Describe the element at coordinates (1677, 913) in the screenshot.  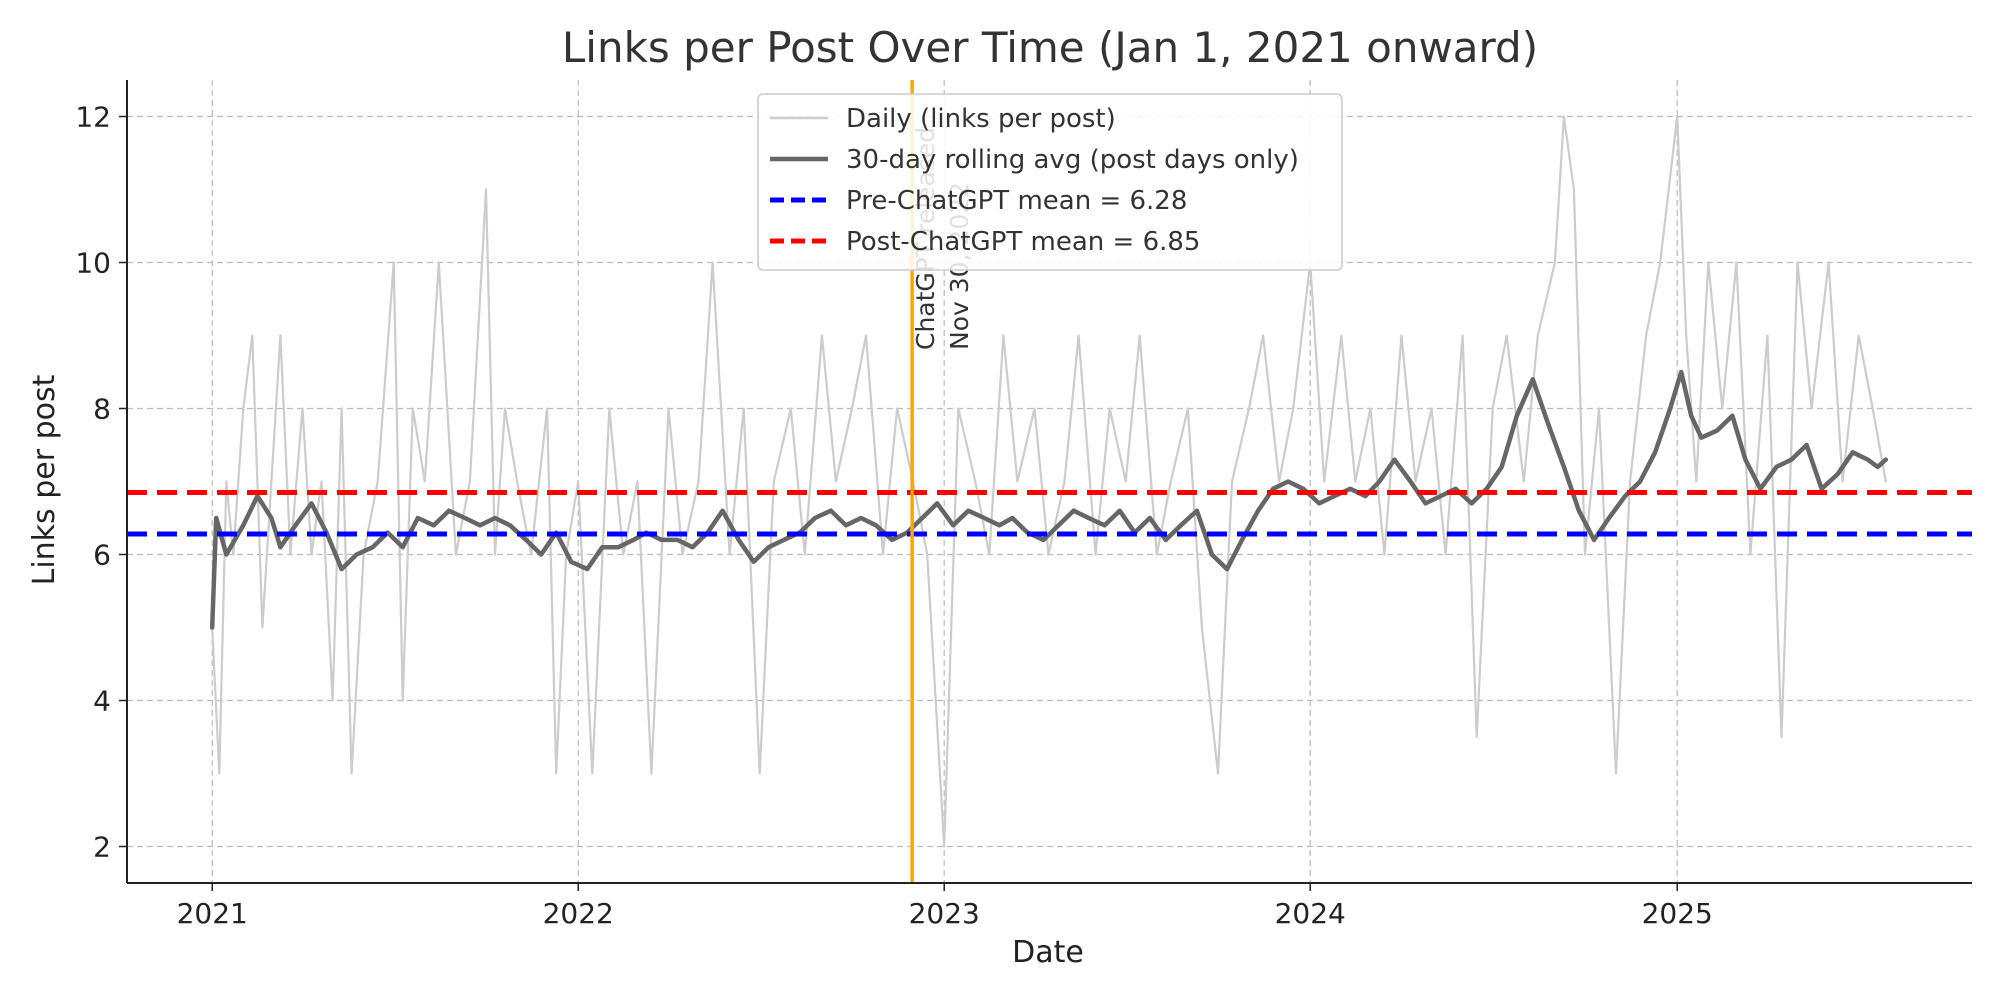
I see `x-tick-label: 2025` at that location.